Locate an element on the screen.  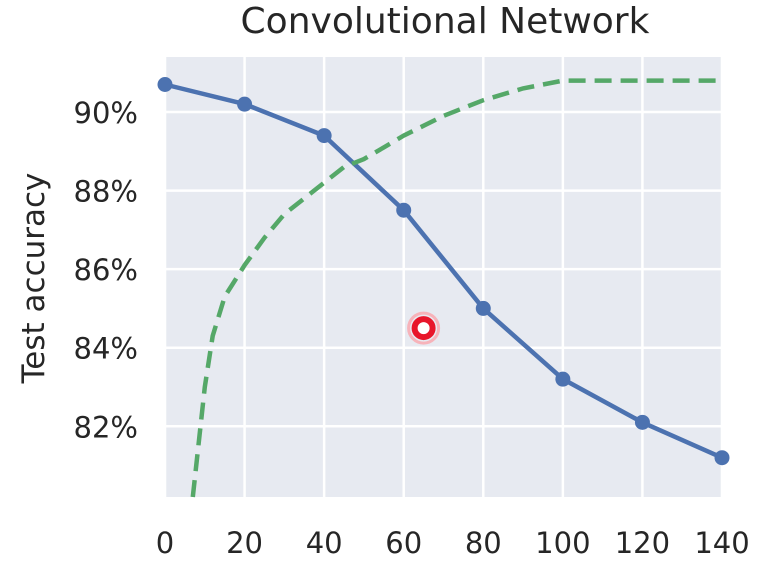
y-axis-label: Test accuracy is located at coordinates (34, 279).